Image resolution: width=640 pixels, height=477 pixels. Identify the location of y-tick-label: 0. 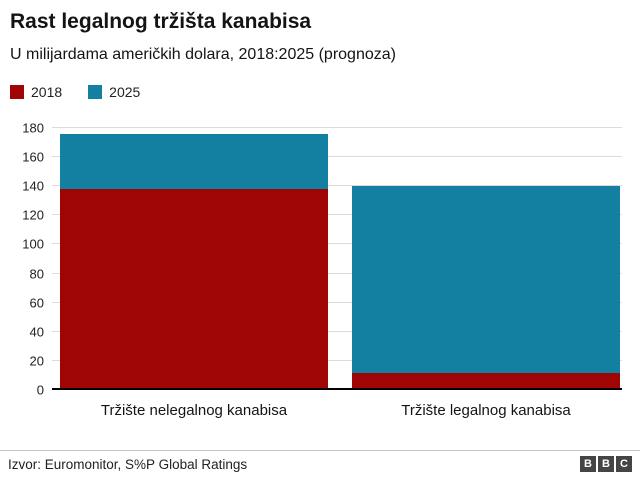
(40, 390).